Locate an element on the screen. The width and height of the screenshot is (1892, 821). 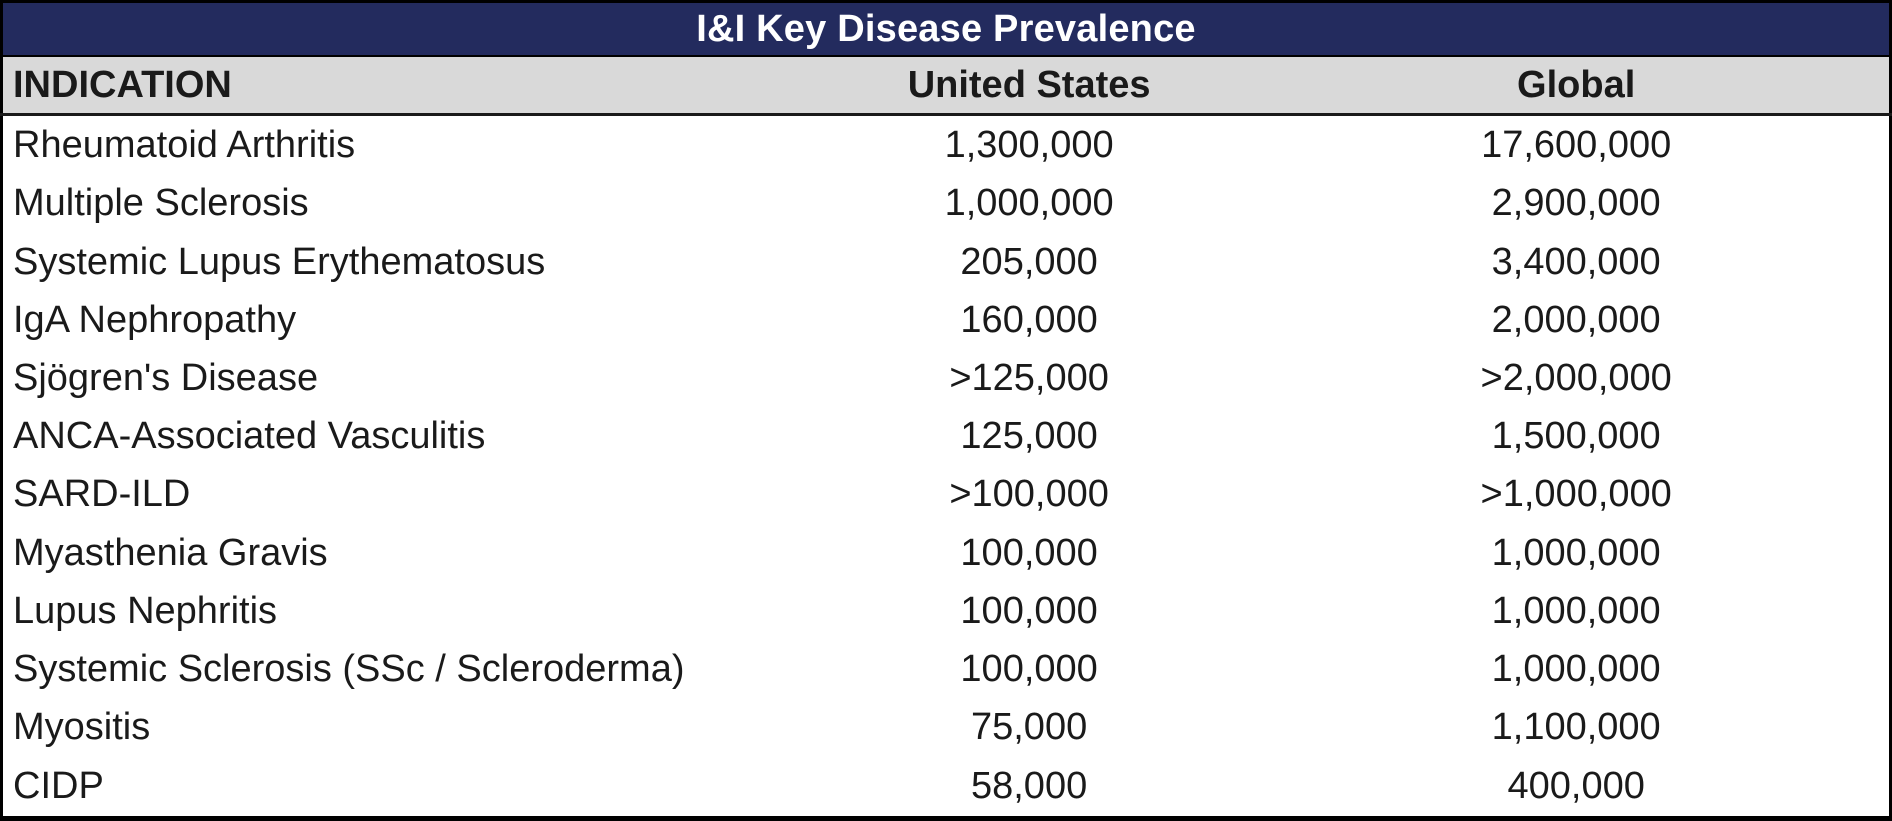
table-title: I&I Key Disease Prevalence is located at coordinates (946, 29).